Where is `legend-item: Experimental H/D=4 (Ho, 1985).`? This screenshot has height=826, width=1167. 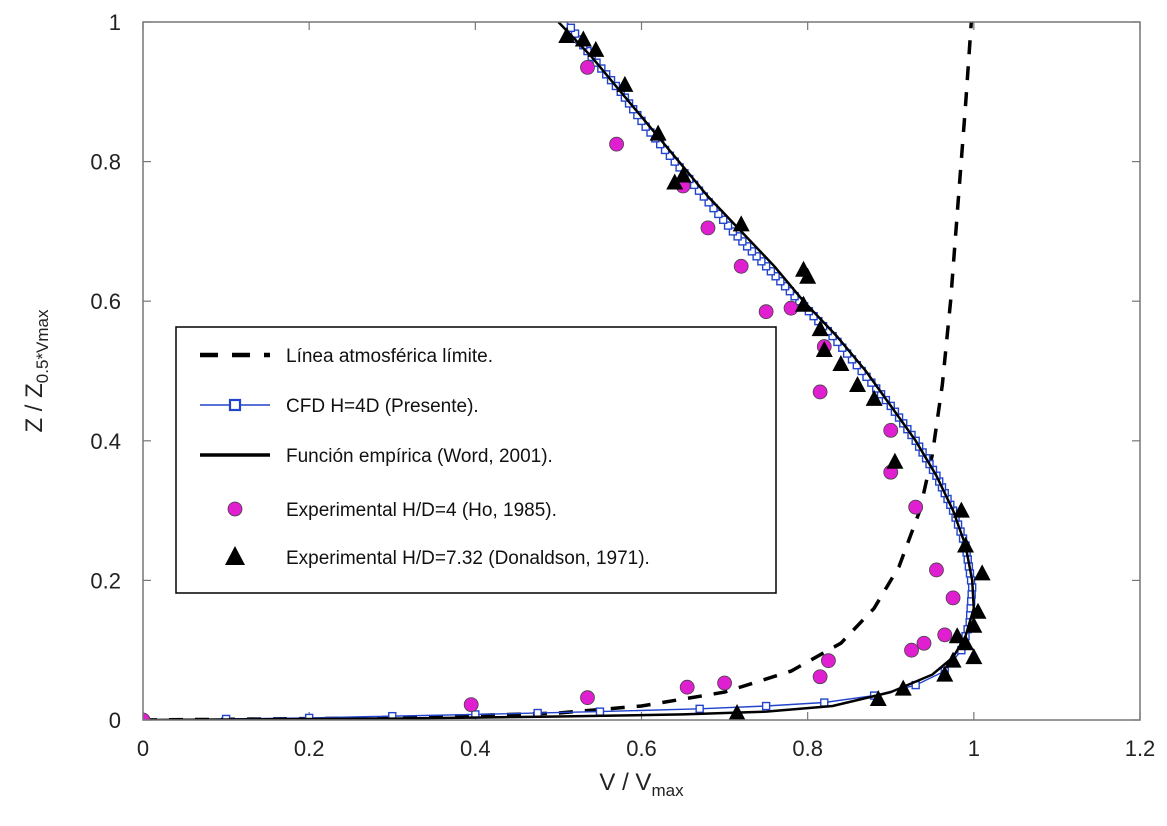 legend-item: Experimental H/D=4 (Ho, 1985). is located at coordinates (392, 510).